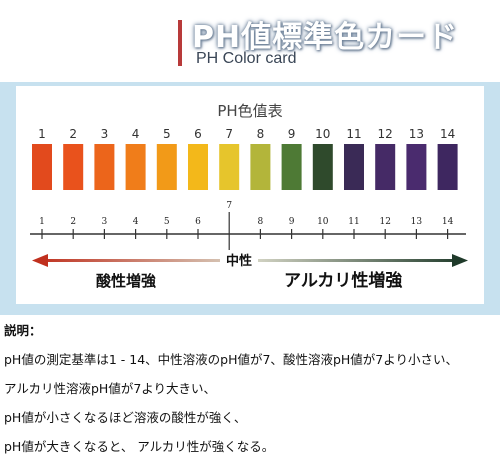 The height and width of the screenshot is (455, 500). What do you see at coordinates (167, 134) in the screenshot?
I see `swatch-label: 5` at bounding box center [167, 134].